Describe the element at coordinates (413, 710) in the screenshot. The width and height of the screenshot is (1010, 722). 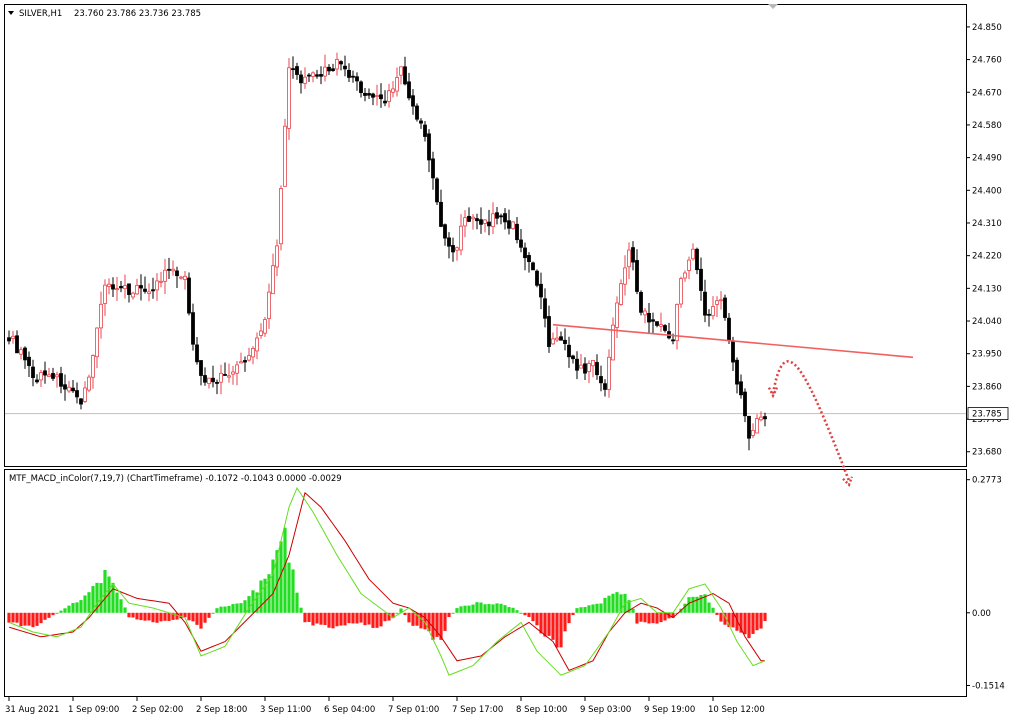
I see `time-tick-label: 7 Sep 01:00` at that location.